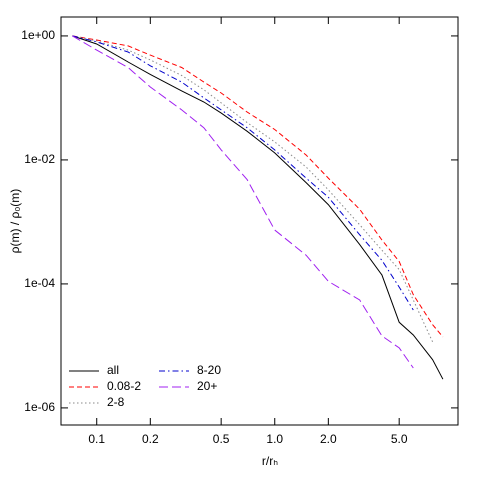  I want to click on legend-label: 20+, so click(207, 386).